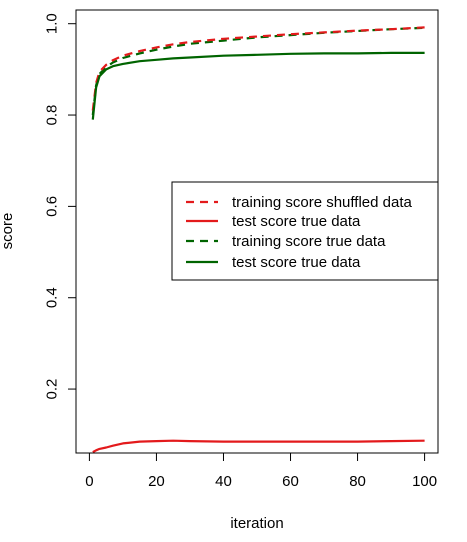 Image resolution: width=467 pixels, height=542 pixels. I want to click on x-tick-label: 0, so click(89, 481).